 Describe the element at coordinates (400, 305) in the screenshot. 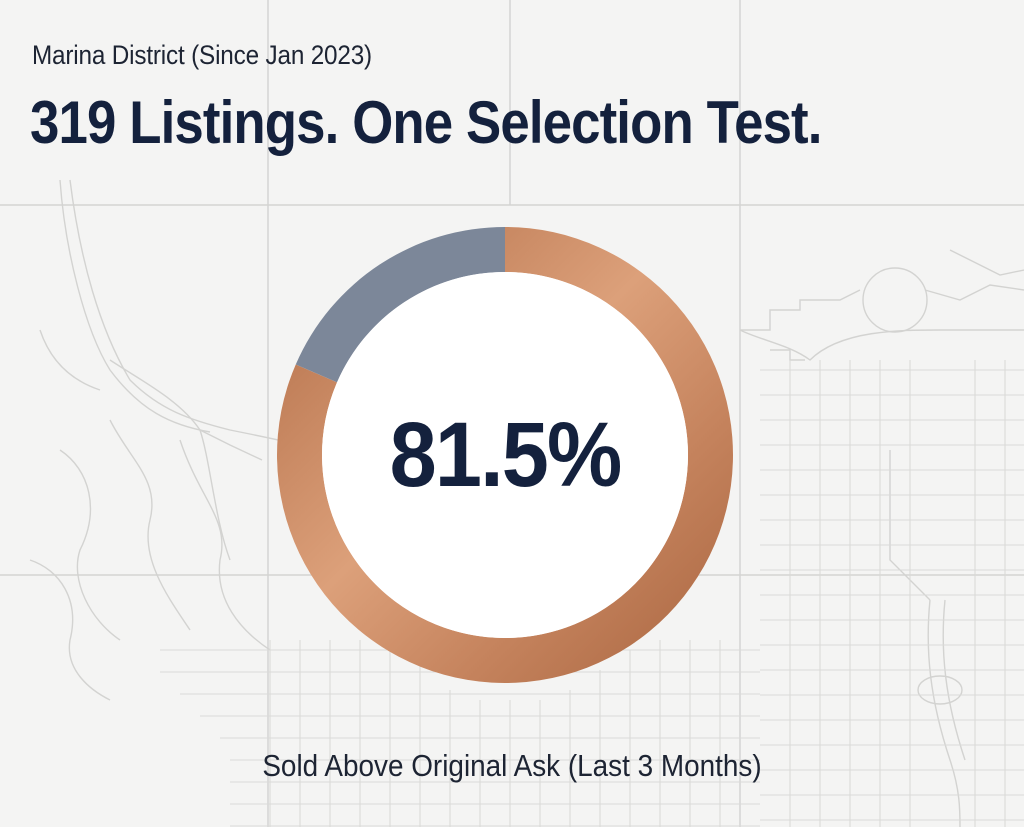

I see `donut-slice-remainder` at that location.